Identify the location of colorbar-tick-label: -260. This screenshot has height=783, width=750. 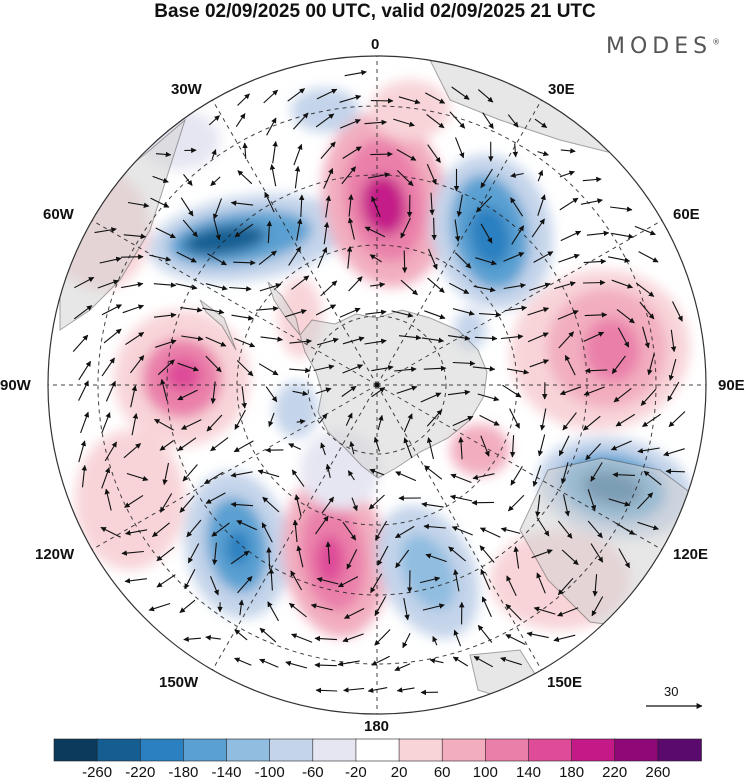
(97, 772).